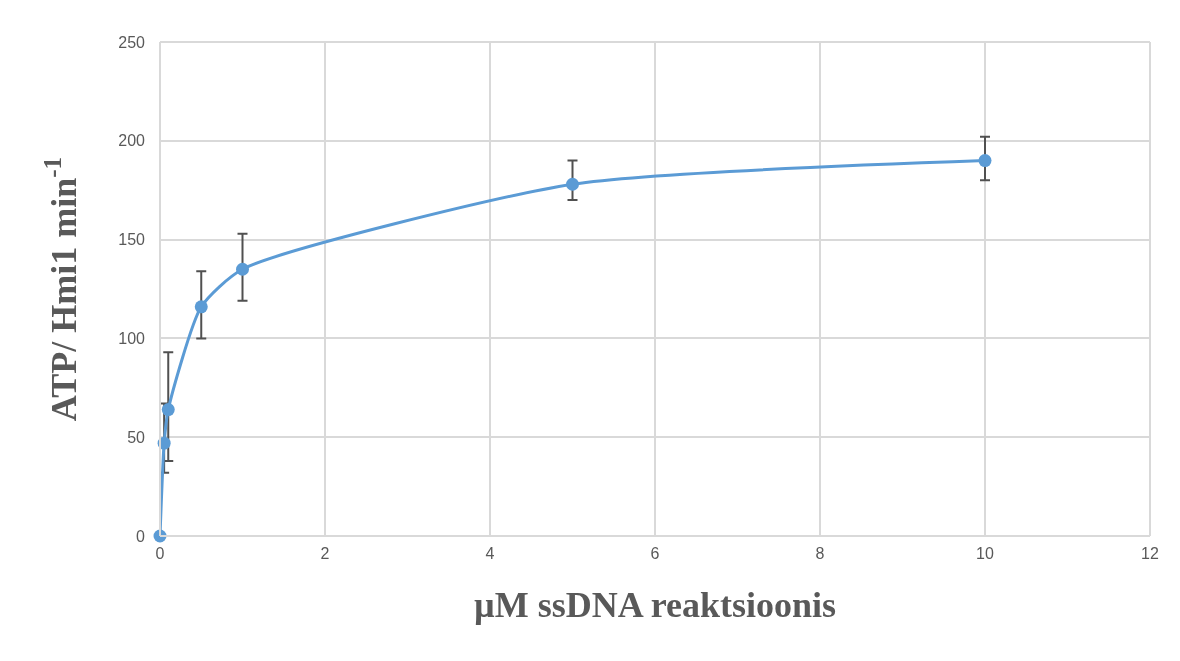 The width and height of the screenshot is (1180, 661). What do you see at coordinates (655, 604) in the screenshot?
I see `x-axis-title: µM ssDNA reaktsioonis` at bounding box center [655, 604].